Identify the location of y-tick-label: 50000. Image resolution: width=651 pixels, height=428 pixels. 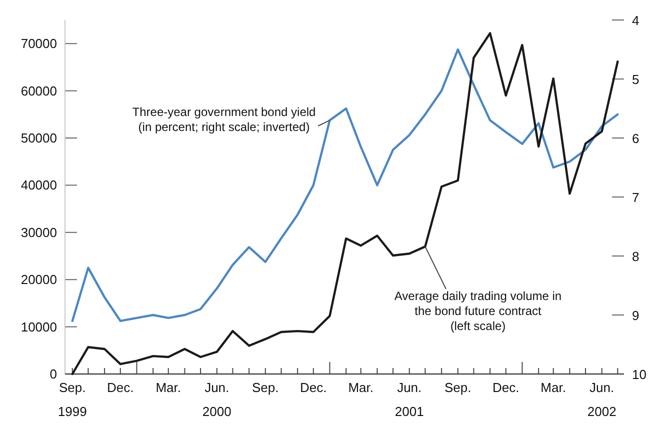
(38, 138).